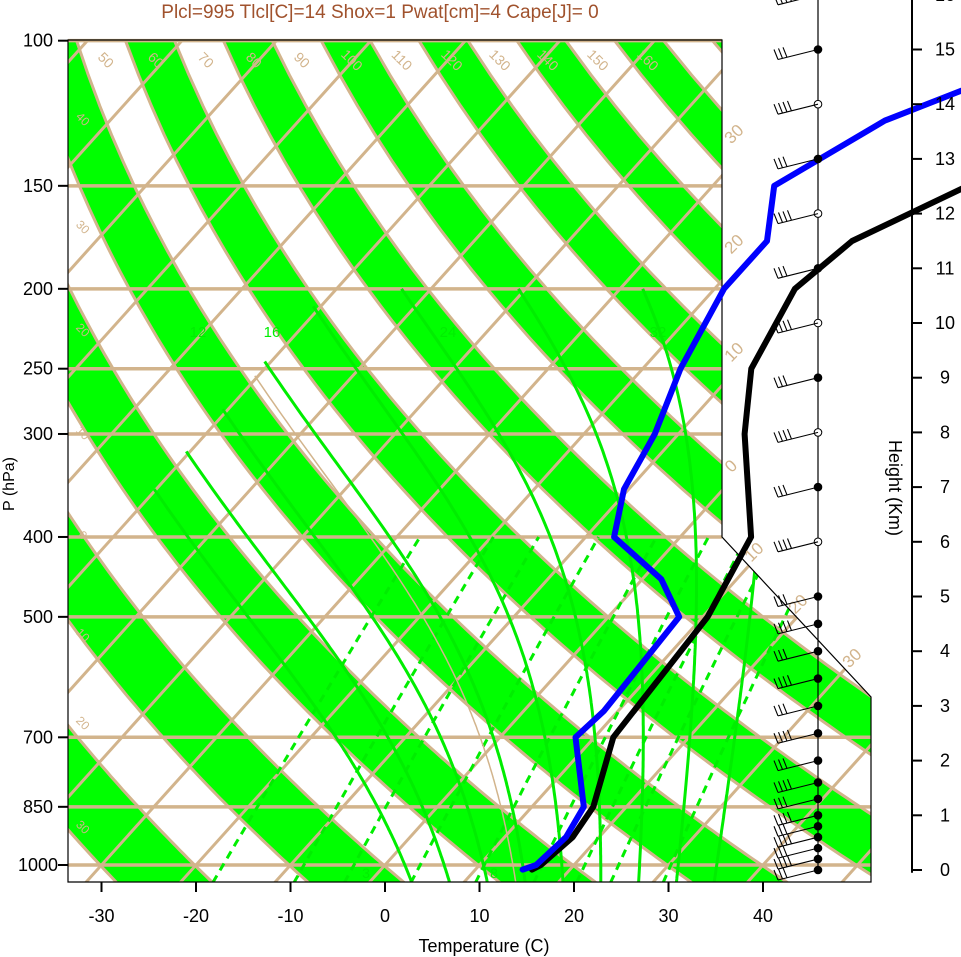 Image resolution: width=961 pixels, height=957 pixels. Describe the element at coordinates (945, 2) in the screenshot. I see `height-tick-label: 16` at that location.